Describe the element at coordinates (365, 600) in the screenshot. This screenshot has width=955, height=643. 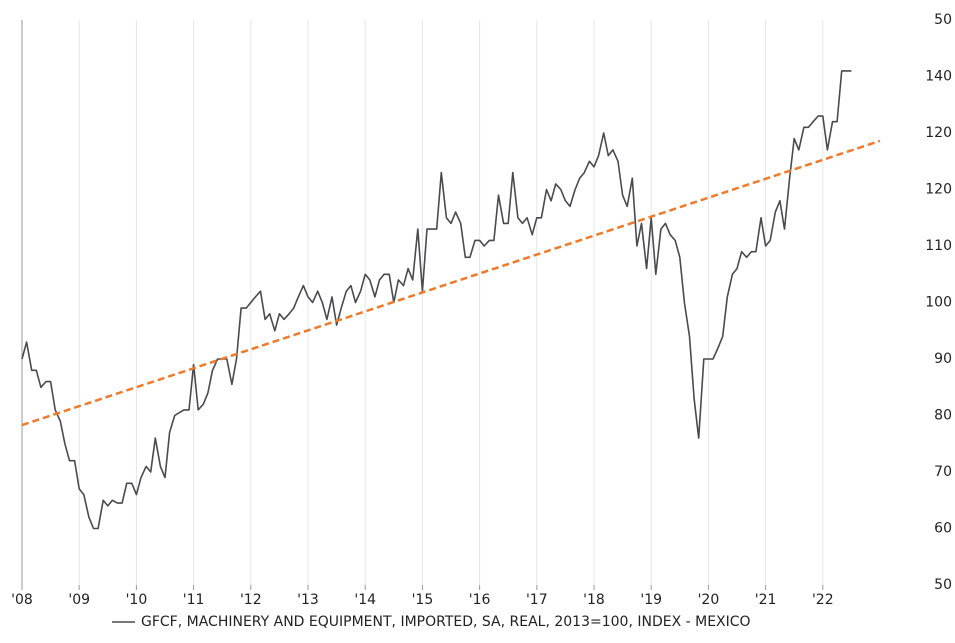
I see `x-tick-label: '14` at that location.